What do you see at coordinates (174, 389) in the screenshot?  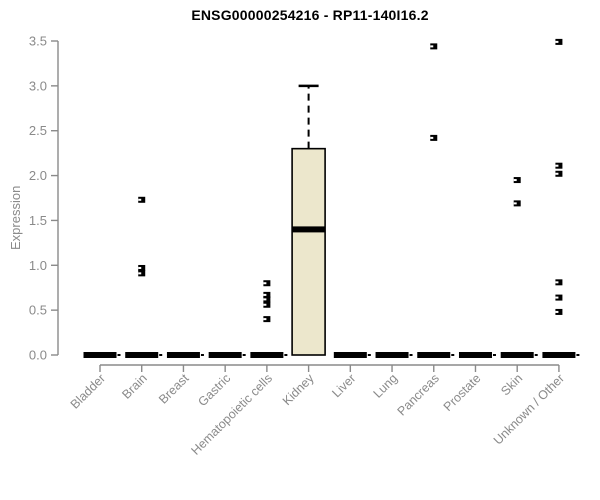 I see `x-tick-label-breast: Breast` at bounding box center [174, 389].